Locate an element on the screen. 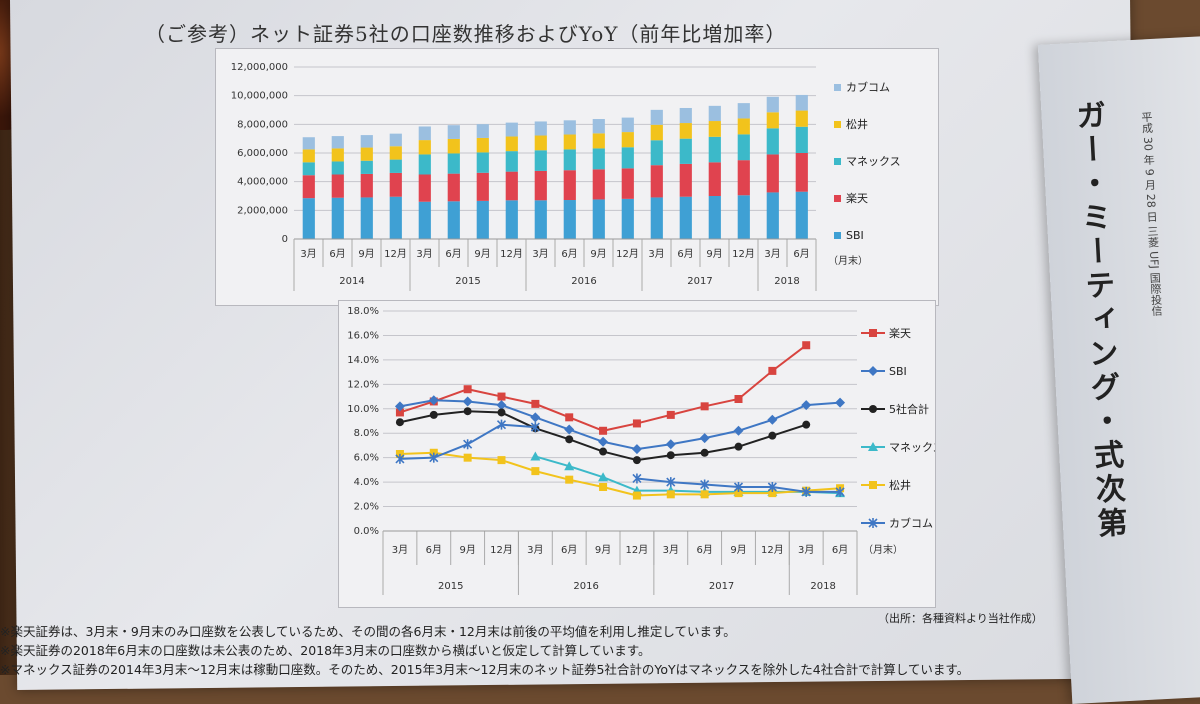 This screenshot has width=1200, height=704. y-tick-label: 0 is located at coordinates (285, 239).